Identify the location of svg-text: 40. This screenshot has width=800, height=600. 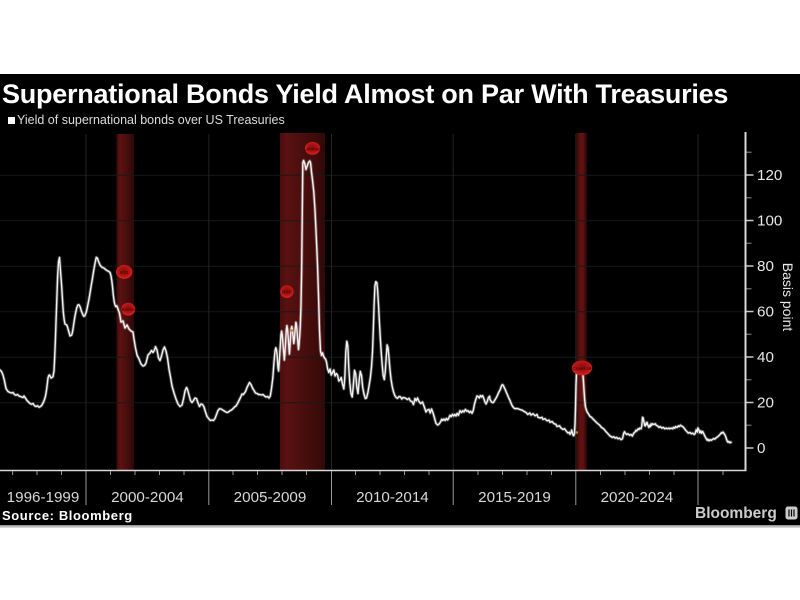
(765, 357).